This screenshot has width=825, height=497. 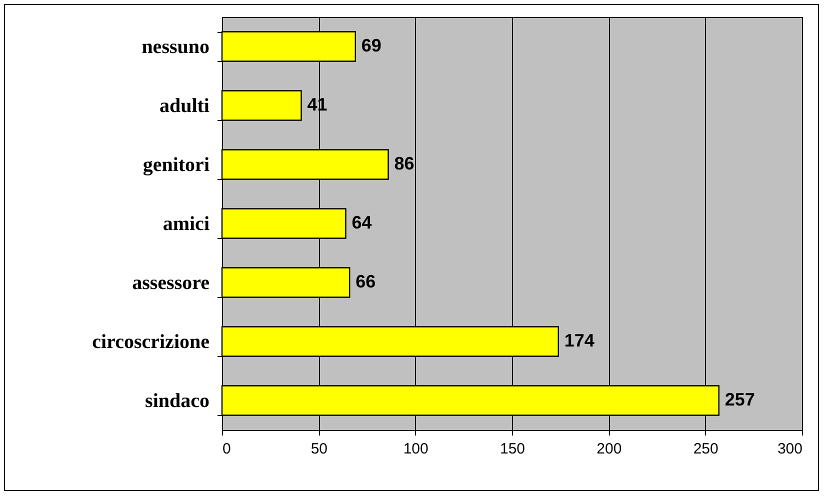 What do you see at coordinates (579, 340) in the screenshot?
I see `data-label: 174` at bounding box center [579, 340].